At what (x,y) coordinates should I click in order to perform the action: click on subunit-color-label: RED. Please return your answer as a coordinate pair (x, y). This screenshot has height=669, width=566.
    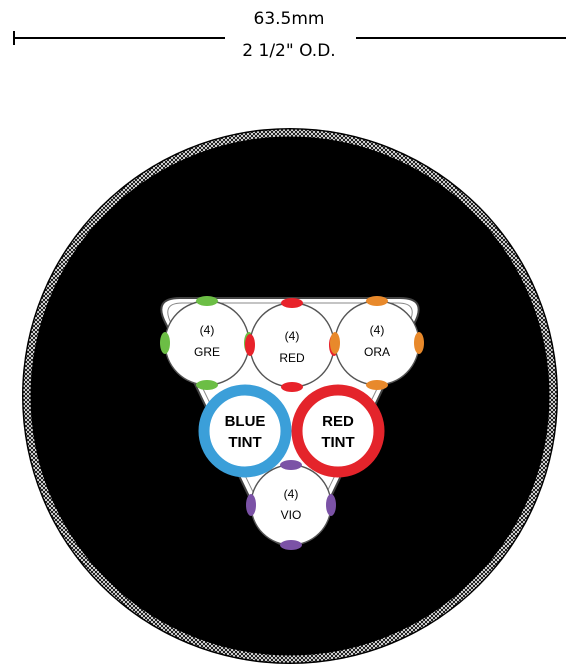
    Looking at the image, I should click on (292, 358).